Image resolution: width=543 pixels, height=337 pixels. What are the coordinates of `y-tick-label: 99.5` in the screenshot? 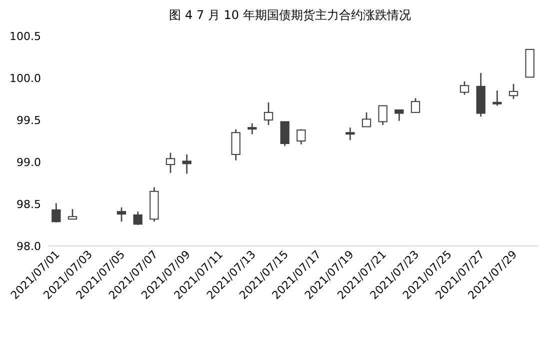 It's located at (28, 120).